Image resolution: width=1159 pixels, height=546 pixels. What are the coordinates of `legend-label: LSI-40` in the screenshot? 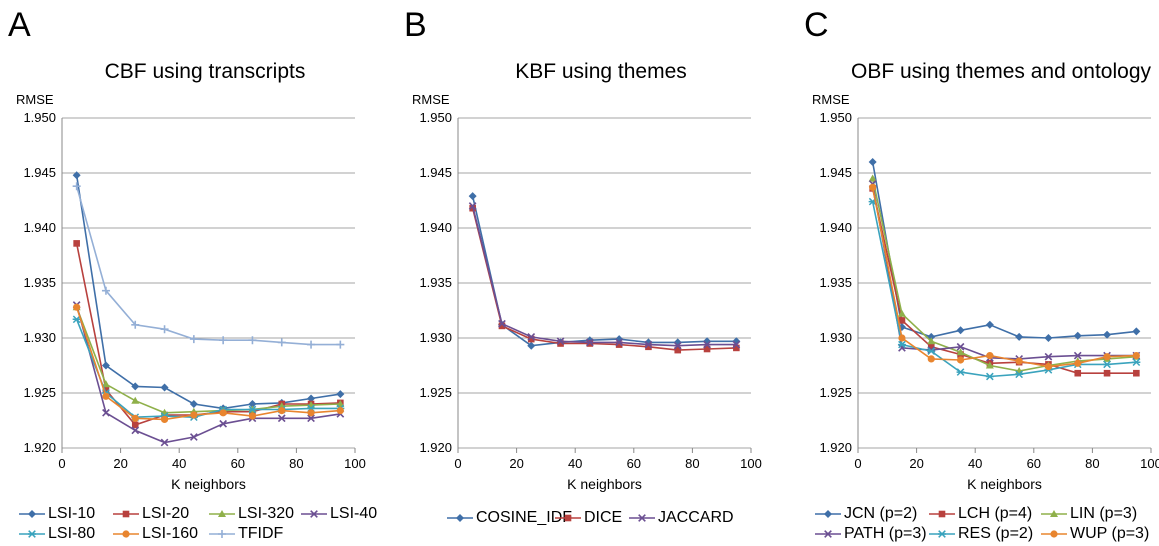 It's located at (354, 513).